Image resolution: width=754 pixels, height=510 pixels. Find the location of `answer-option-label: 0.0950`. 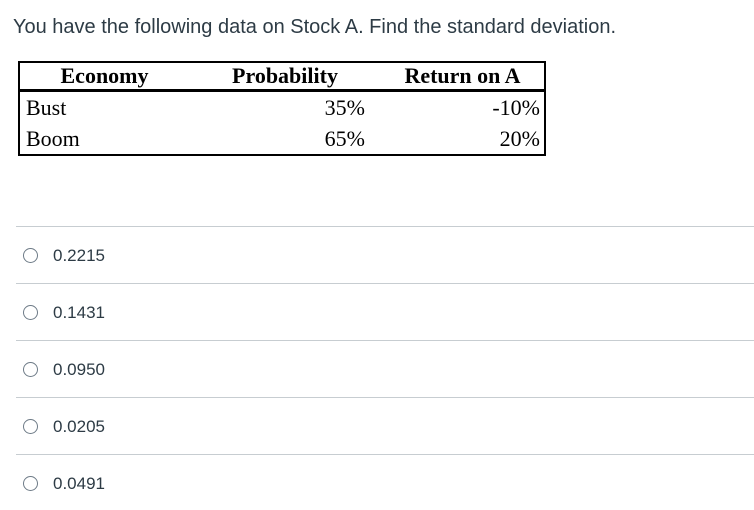

answer-option-label: 0.0950 is located at coordinates (79, 369).